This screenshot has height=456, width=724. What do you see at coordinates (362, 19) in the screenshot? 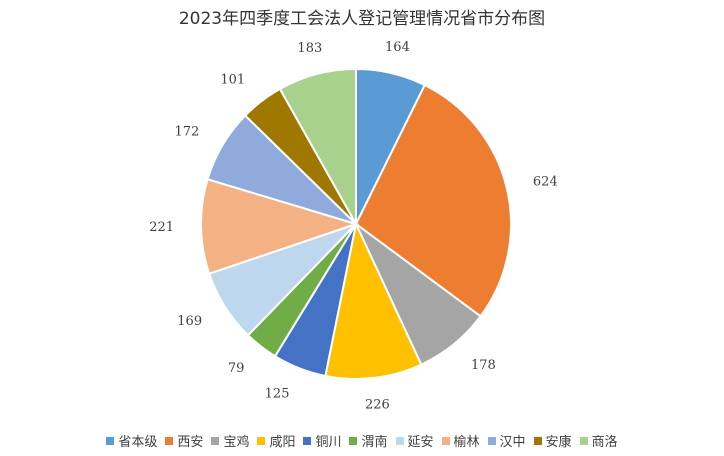
I see `chart-title: 2023年四季度工会法人登记管理情况省市分布图` at bounding box center [362, 19].